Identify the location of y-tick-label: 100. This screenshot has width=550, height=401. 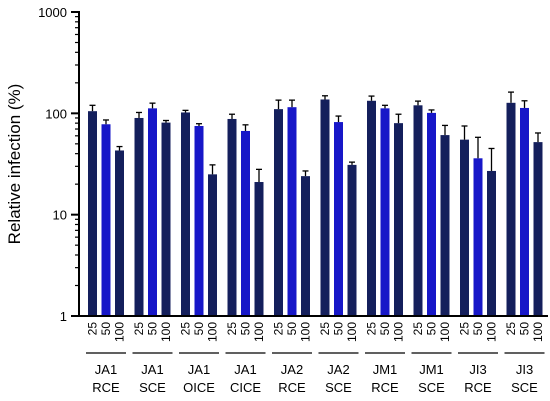
(56, 113).